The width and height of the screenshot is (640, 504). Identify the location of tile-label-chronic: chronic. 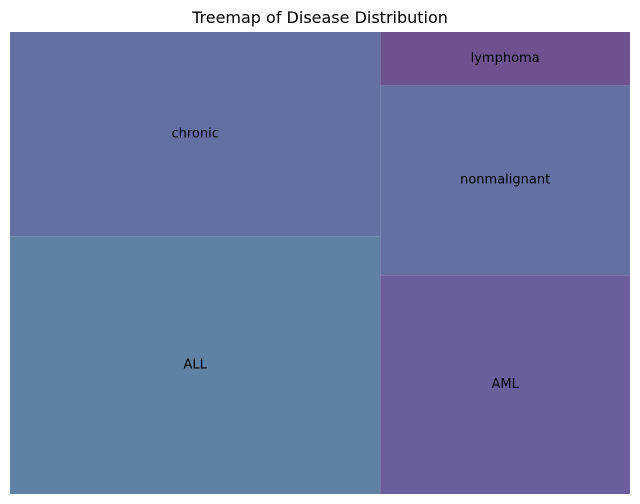
(194, 134).